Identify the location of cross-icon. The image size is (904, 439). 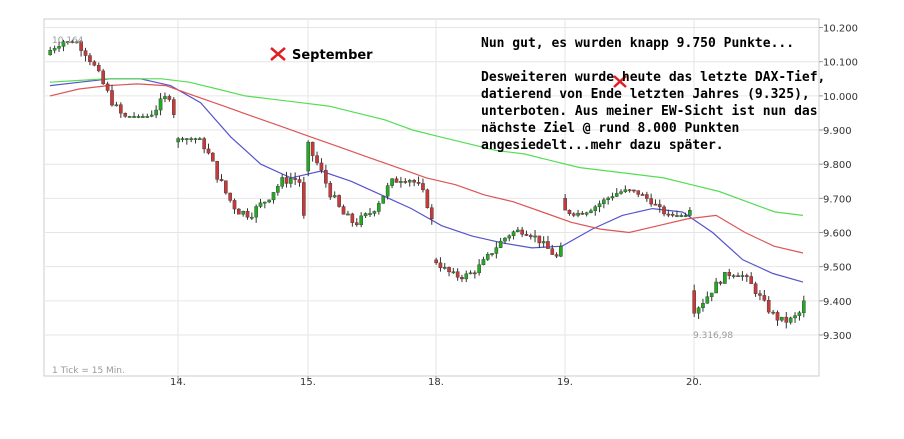
(278, 54).